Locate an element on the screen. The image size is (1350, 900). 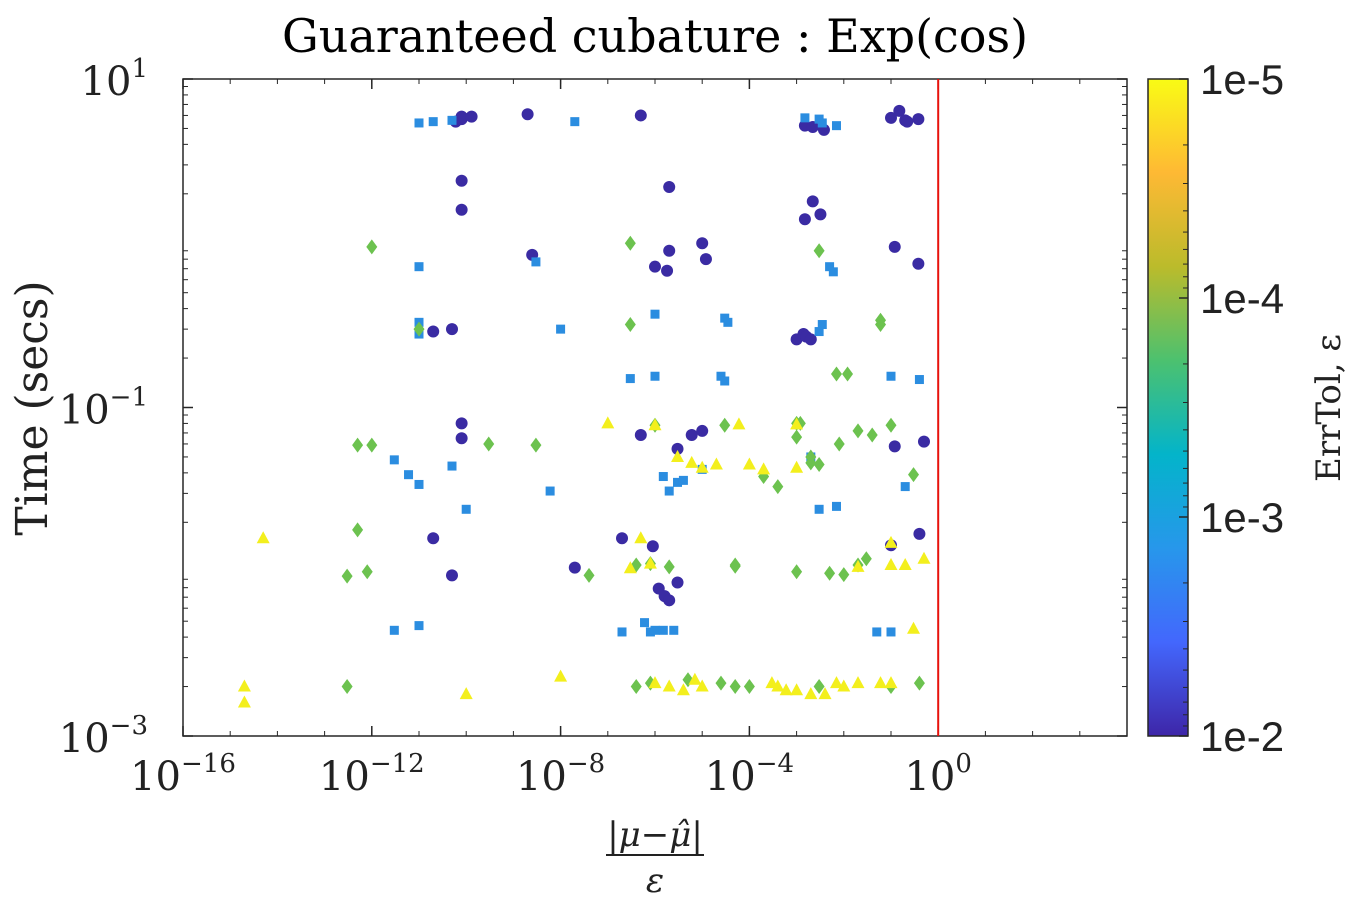
colorbar-tick-label: 1e-5 is located at coordinates (1242, 79).